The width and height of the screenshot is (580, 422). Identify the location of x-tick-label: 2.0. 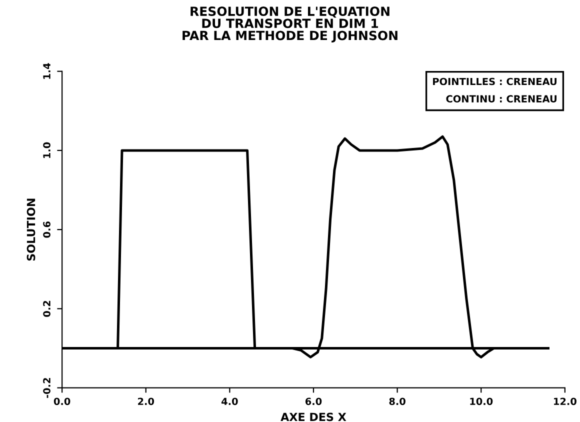
(146, 402).